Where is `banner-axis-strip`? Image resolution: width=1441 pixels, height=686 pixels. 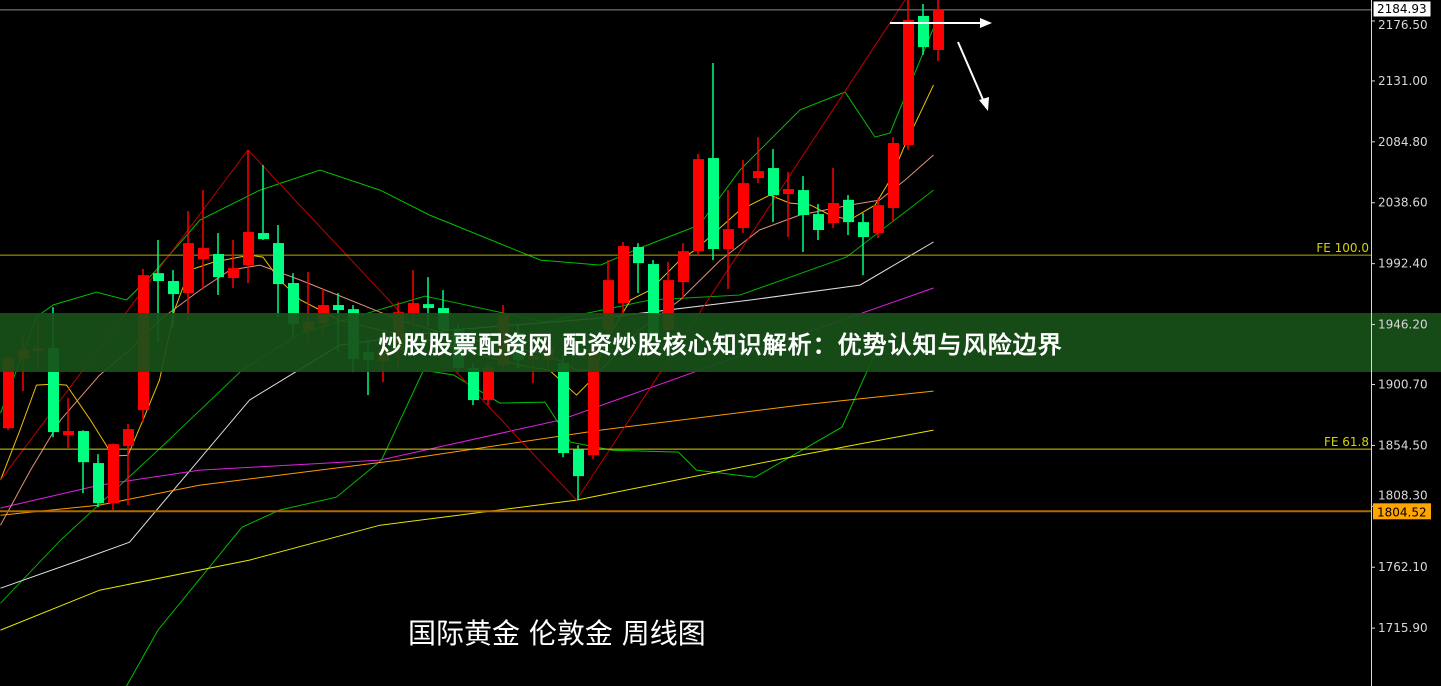 banner-axis-strip is located at coordinates (1406, 342).